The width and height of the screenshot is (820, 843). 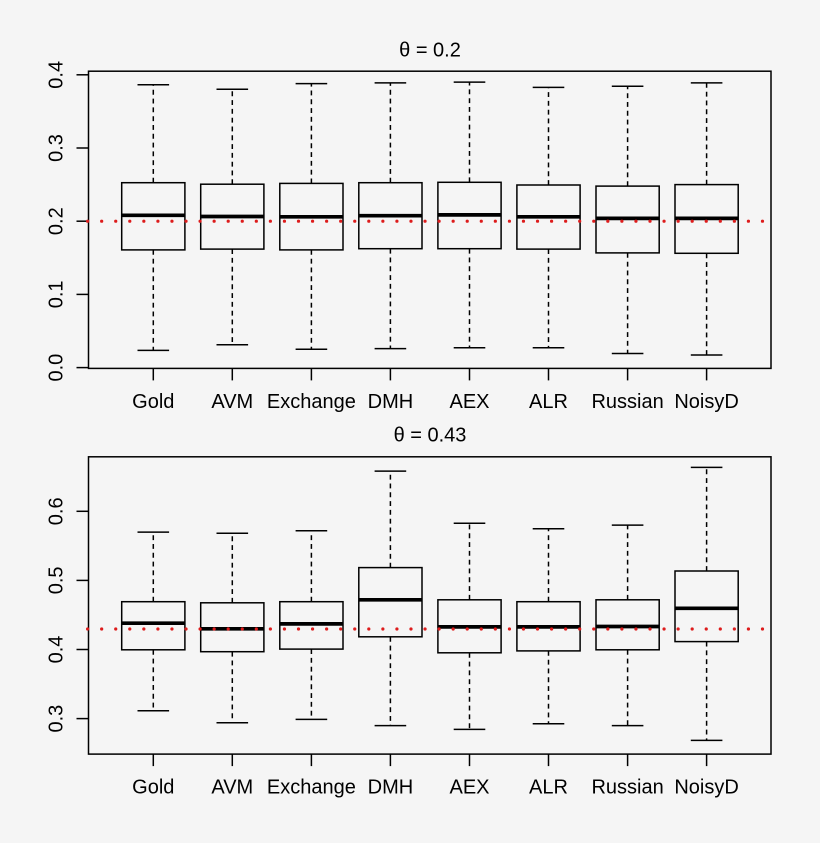 What do you see at coordinates (56, 294) in the screenshot?
I see `svg-text: 0.1` at bounding box center [56, 294].